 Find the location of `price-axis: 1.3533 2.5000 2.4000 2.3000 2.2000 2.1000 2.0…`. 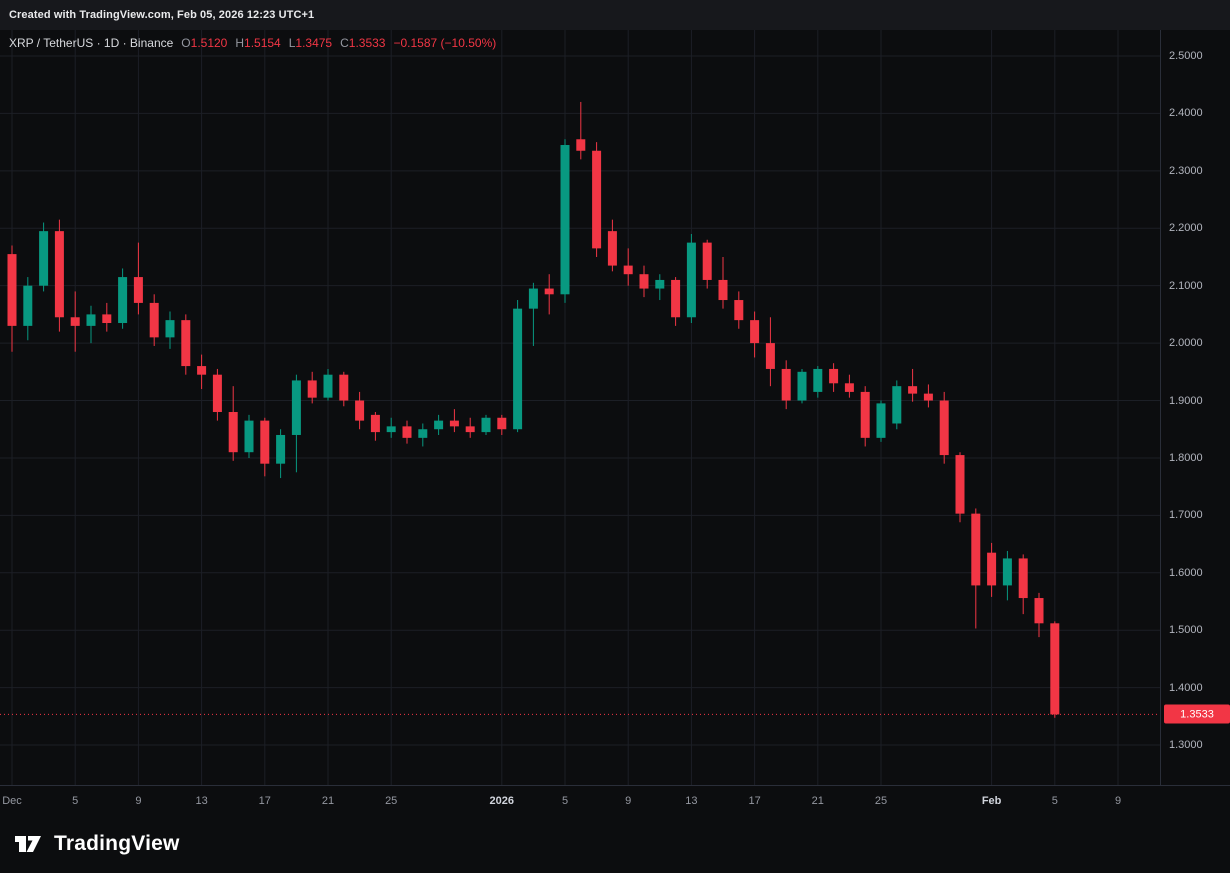

price-axis: 1.3533 2.5000 2.4000 2.3000 2.2000 2.1000 2.0… is located at coordinates (1195, 407).